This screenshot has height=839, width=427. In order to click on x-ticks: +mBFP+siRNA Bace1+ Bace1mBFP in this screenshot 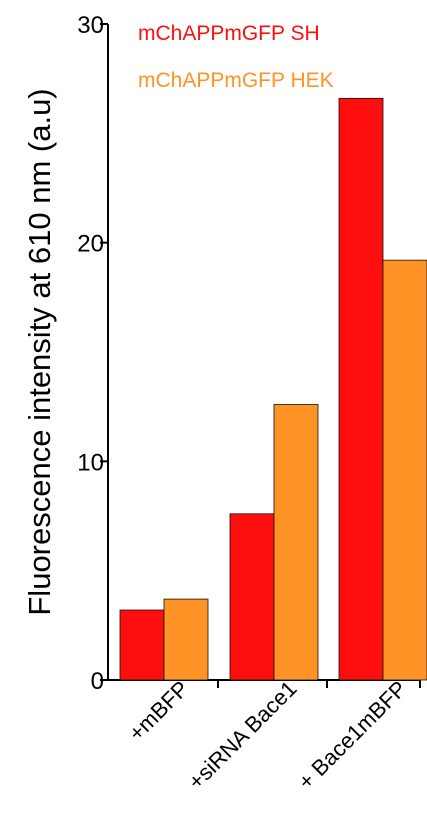, I will do `click(272, 735)`.